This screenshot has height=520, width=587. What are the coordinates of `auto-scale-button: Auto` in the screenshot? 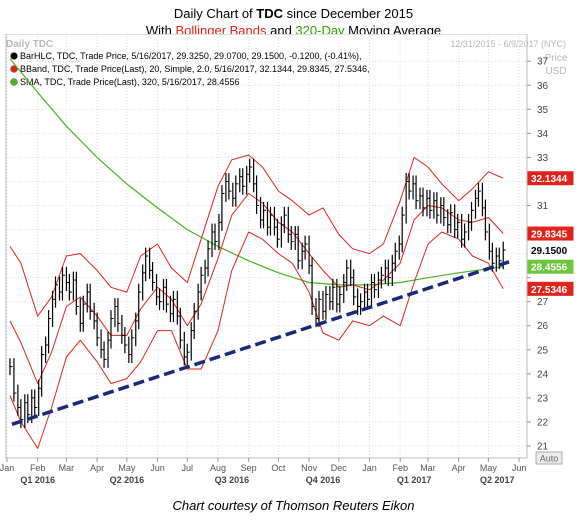 It's located at (549, 458).